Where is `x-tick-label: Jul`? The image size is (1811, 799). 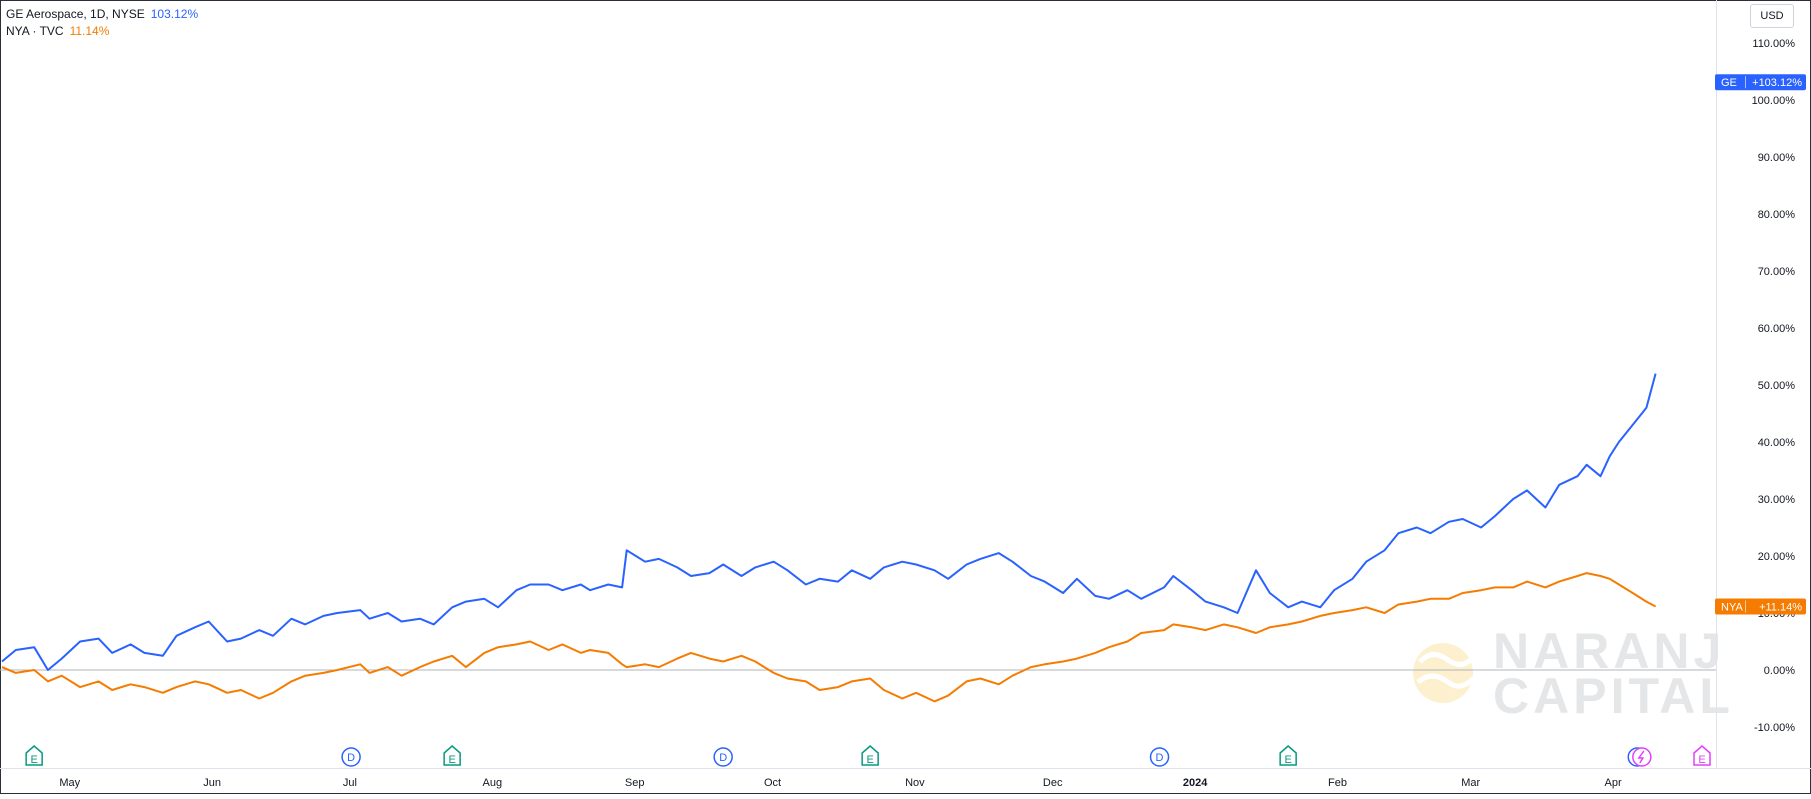
x-tick-label: Jul is located at coordinates (350, 783).